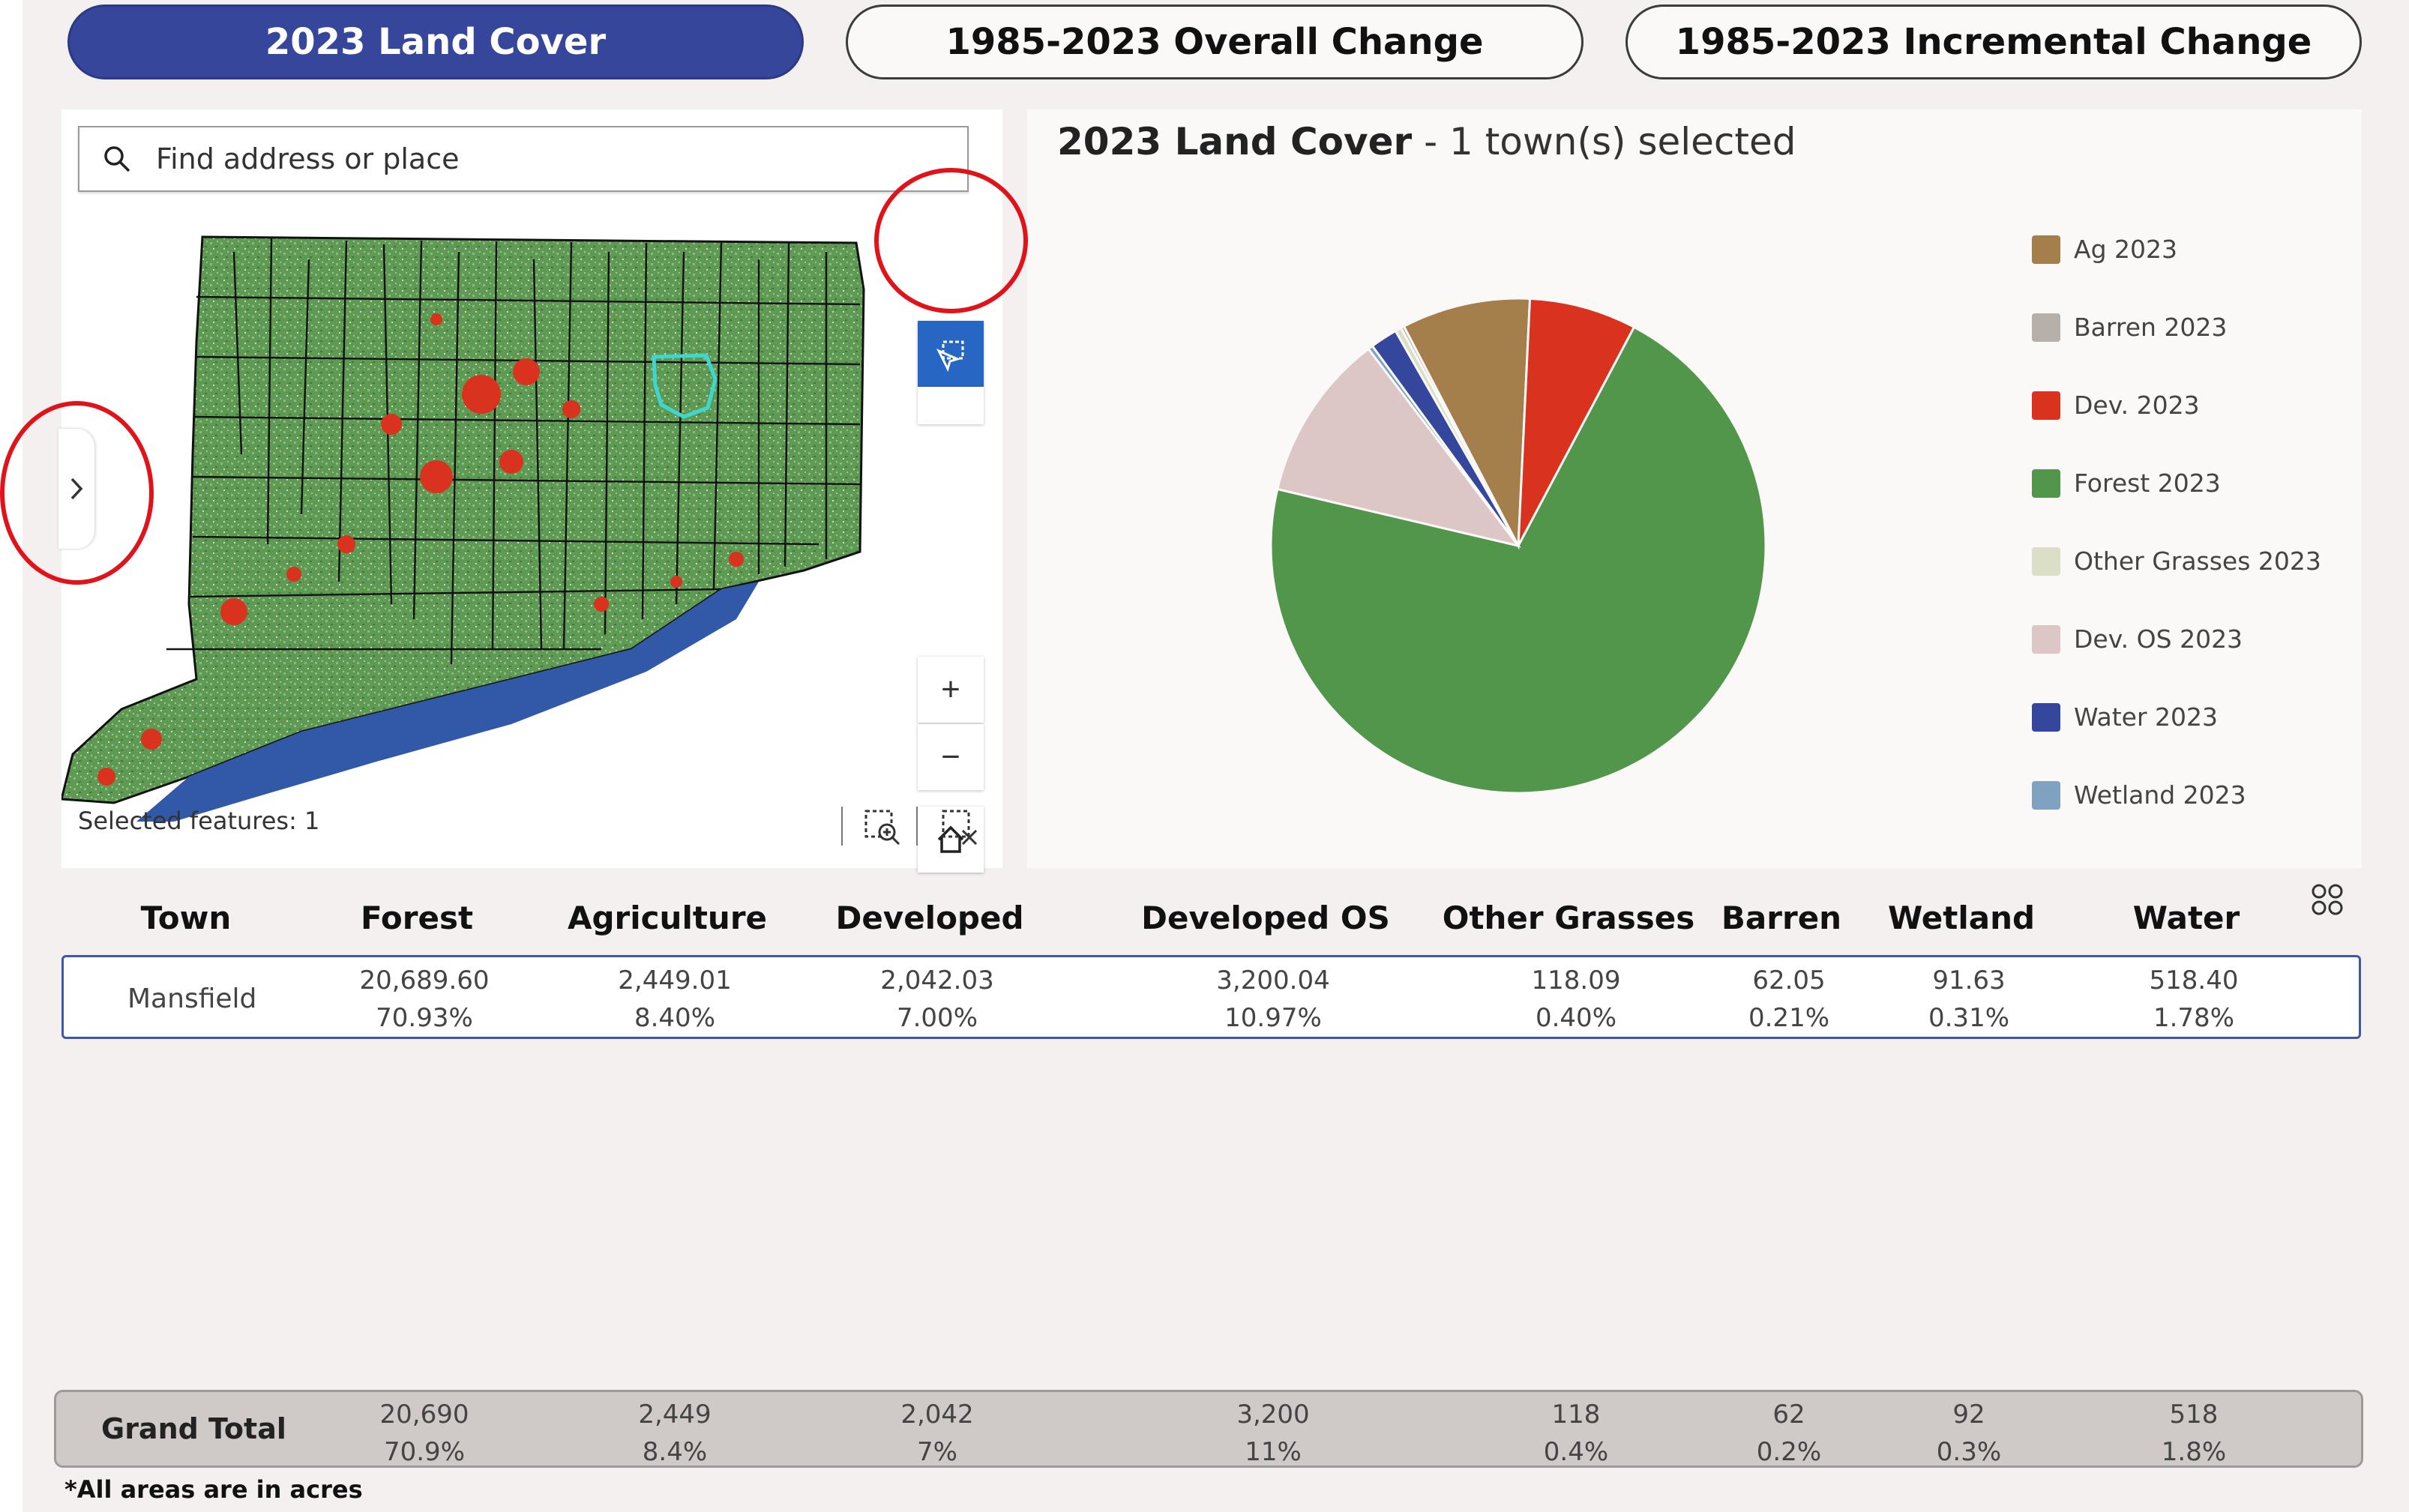  Describe the element at coordinates (959, 828) in the screenshot. I see `clear-selection-icon` at that location.